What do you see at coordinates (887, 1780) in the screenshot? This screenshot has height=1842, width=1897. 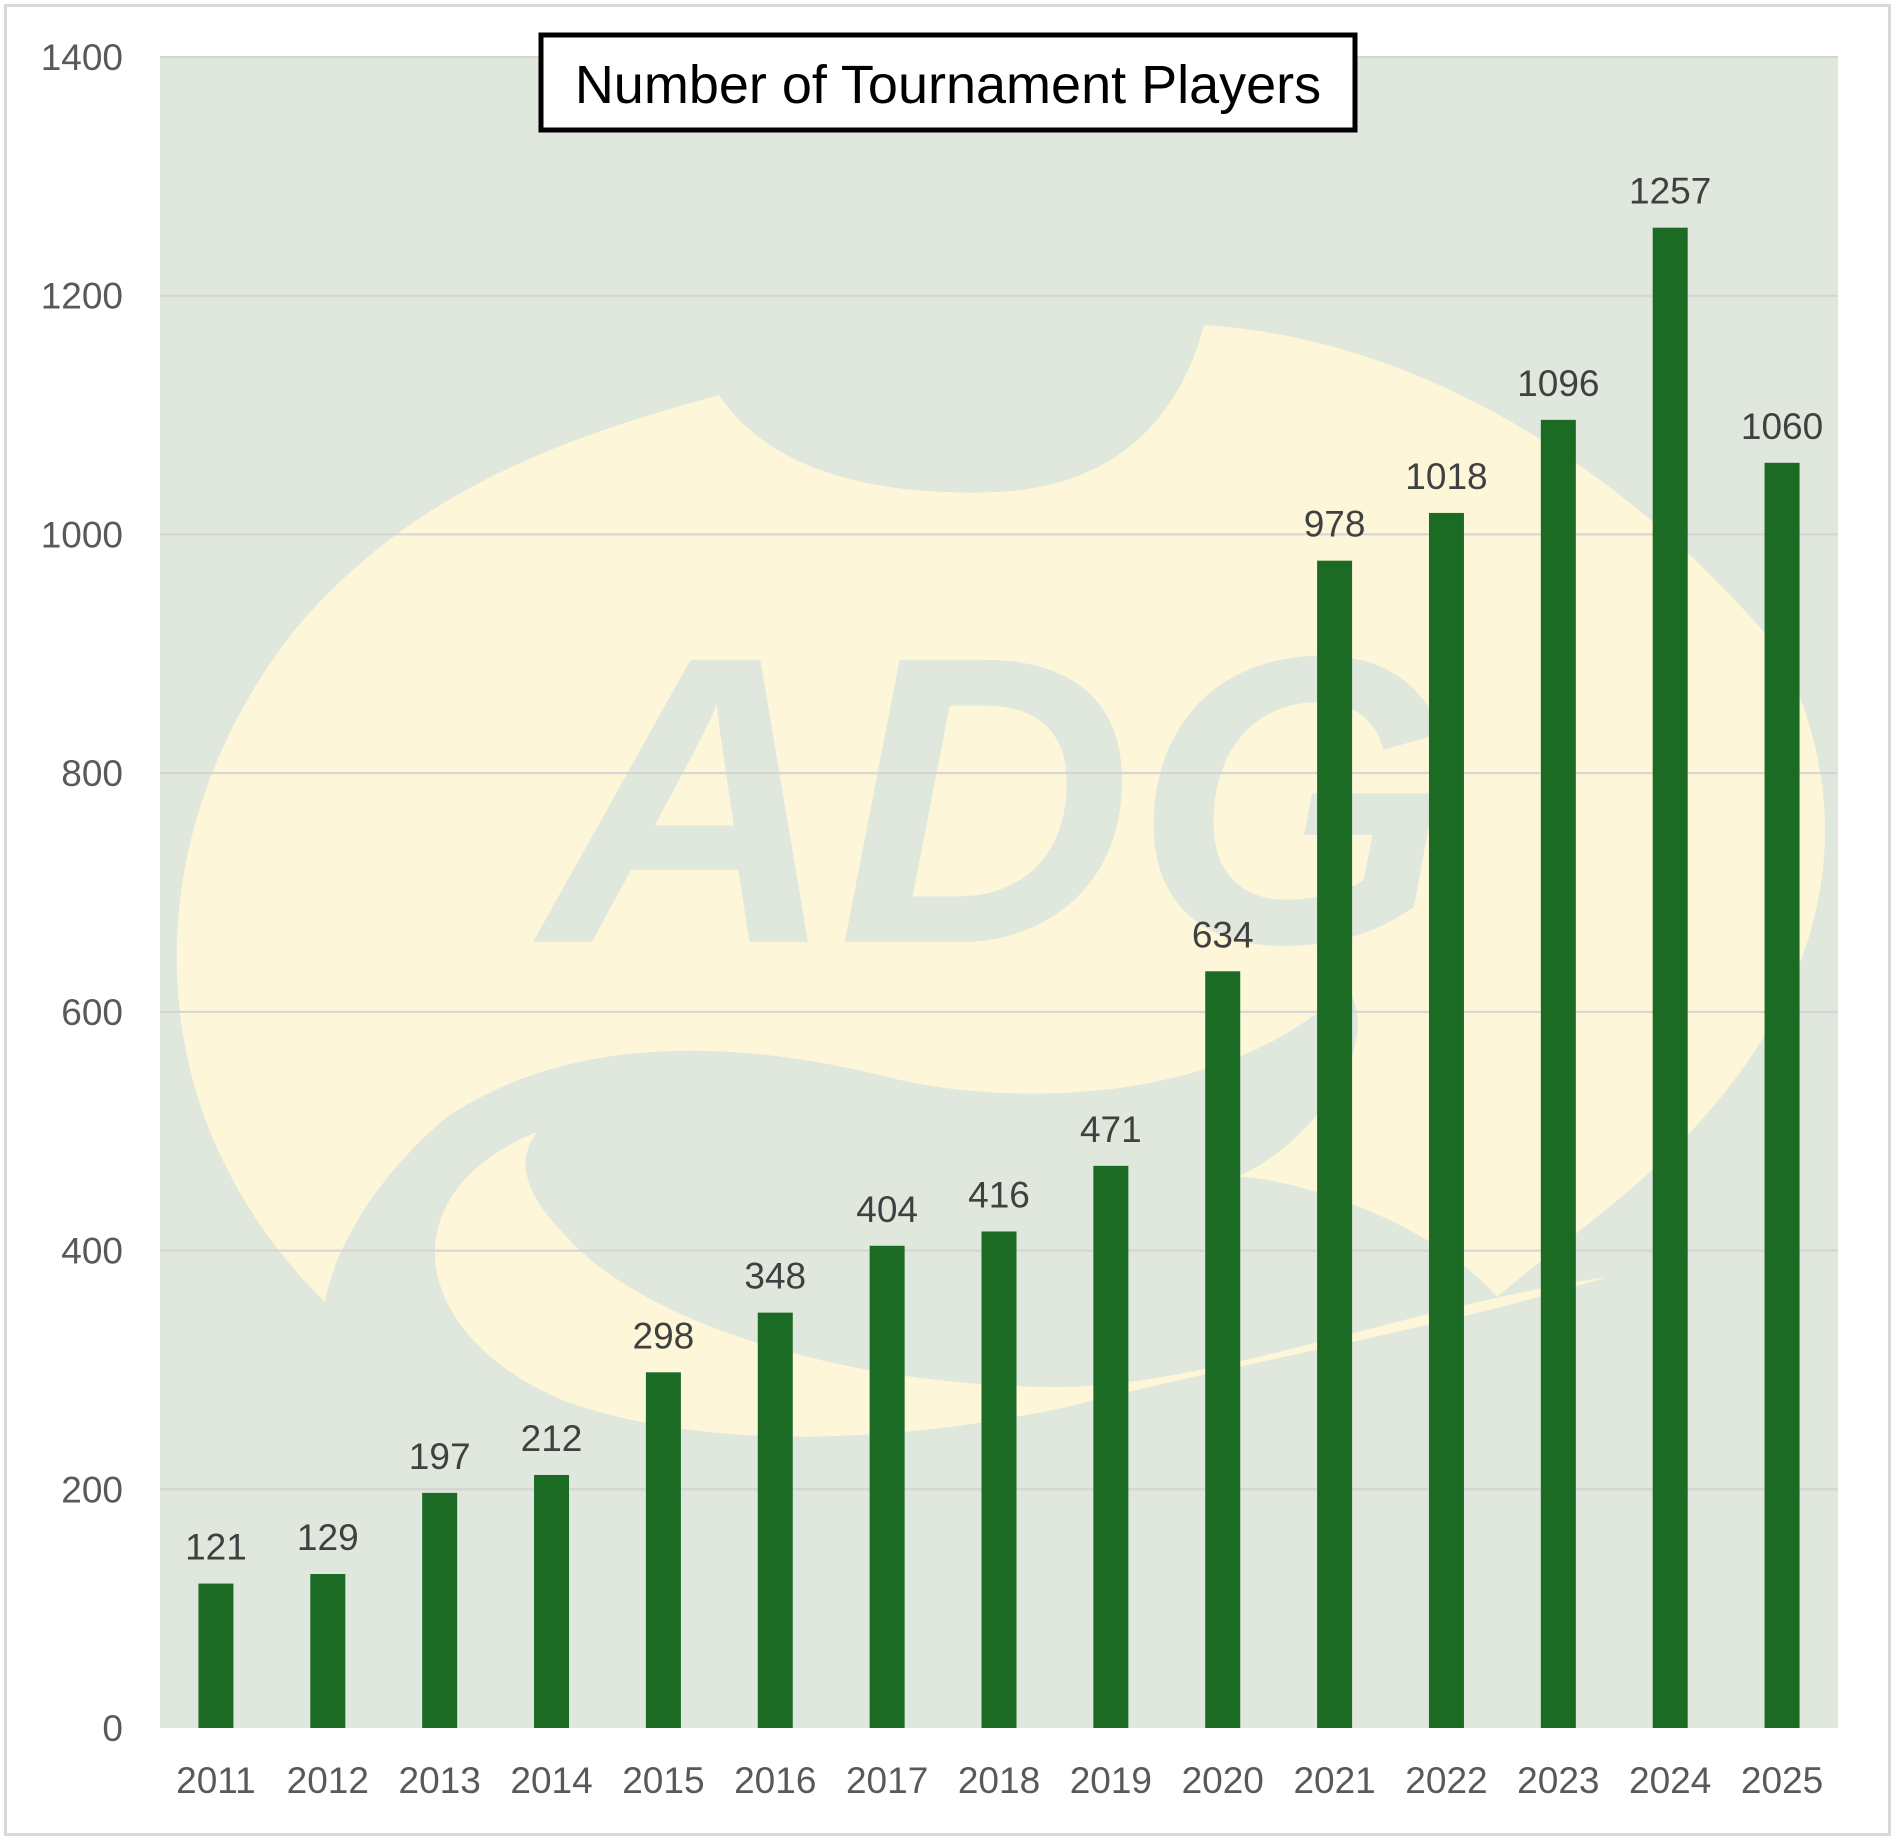 I see `x-tick-label: 2017` at bounding box center [887, 1780].